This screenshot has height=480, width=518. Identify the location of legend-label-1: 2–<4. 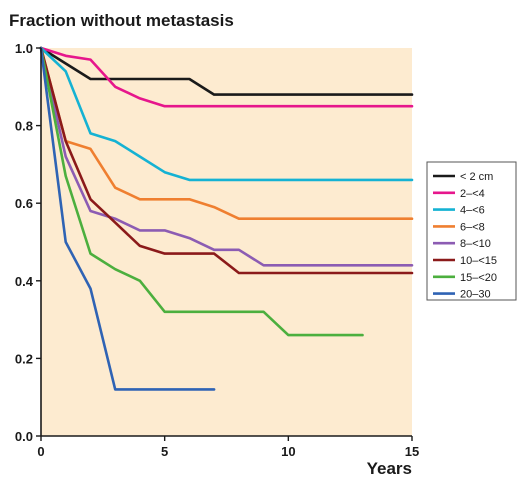
(472, 194).